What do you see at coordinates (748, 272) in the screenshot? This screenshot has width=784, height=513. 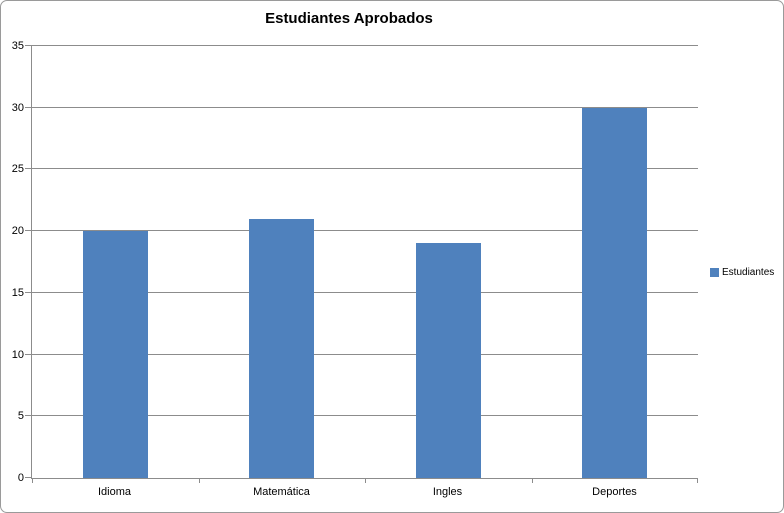 I see `legend-label: Estudiantes` at bounding box center [748, 272].